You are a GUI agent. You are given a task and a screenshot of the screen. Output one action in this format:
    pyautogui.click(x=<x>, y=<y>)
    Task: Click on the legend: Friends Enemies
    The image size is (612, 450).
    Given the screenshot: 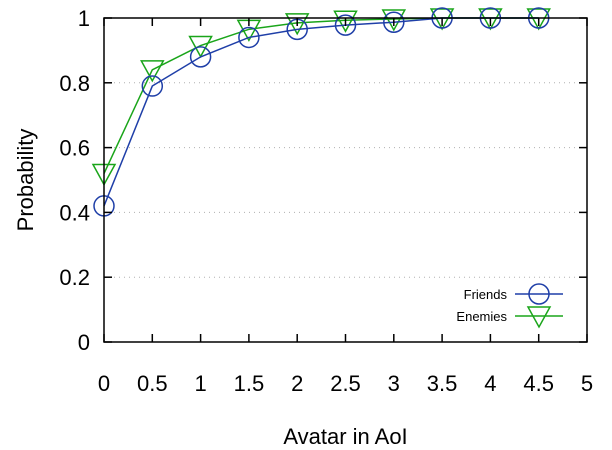 What is the action you would take?
    pyautogui.click(x=509, y=306)
    